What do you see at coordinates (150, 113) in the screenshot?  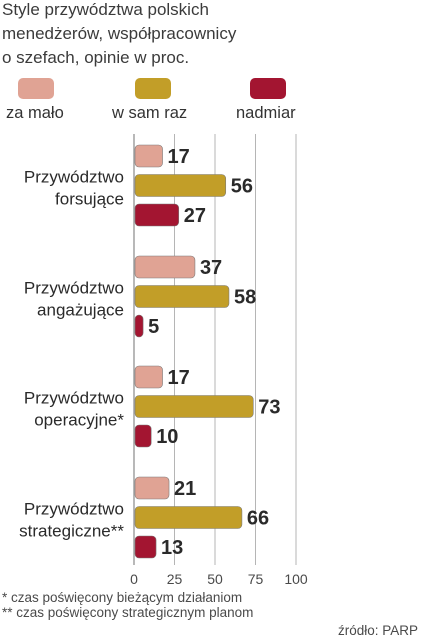 I see `legend-label-w-sam-raz: w sam raz` at bounding box center [150, 113].